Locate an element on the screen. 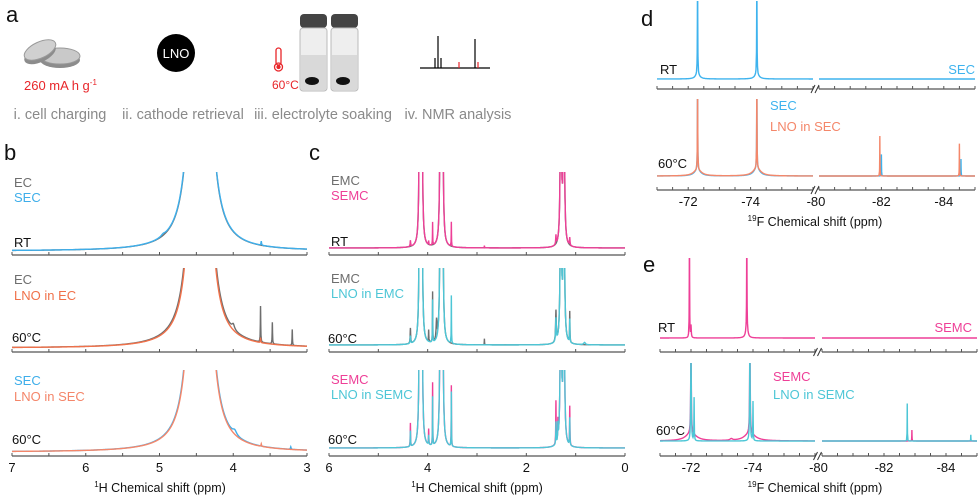 The width and height of the screenshot is (980, 503). x-tick-label: 3 is located at coordinates (306, 467).